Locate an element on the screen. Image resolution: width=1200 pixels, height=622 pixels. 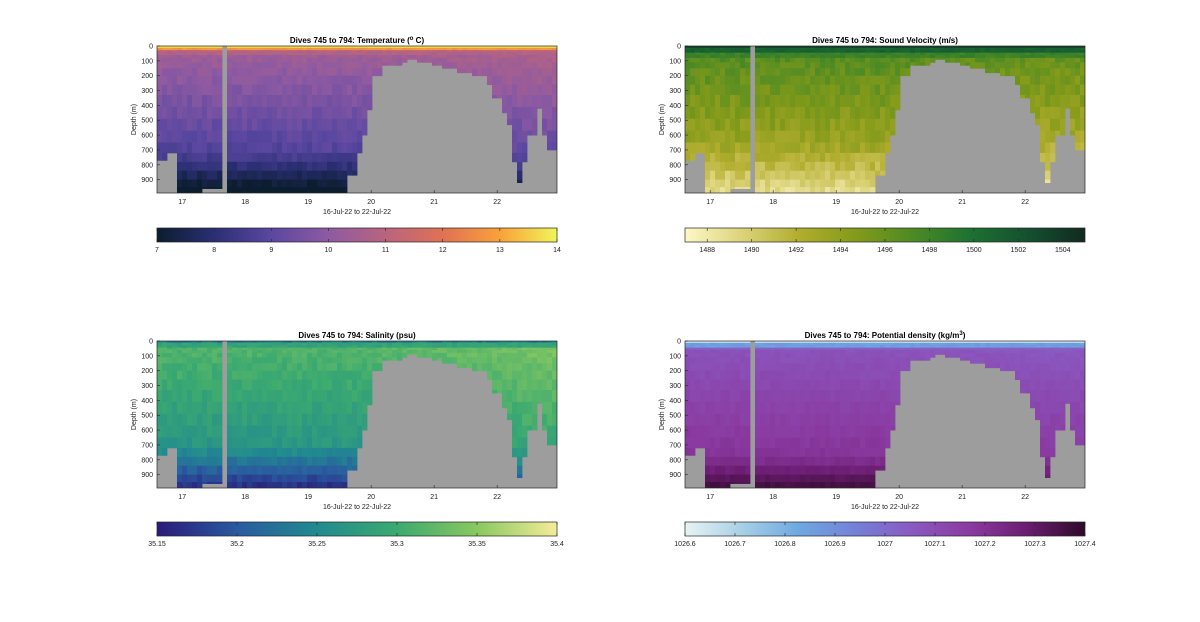
y-axis-label: Depth (m) is located at coordinates (134, 414).